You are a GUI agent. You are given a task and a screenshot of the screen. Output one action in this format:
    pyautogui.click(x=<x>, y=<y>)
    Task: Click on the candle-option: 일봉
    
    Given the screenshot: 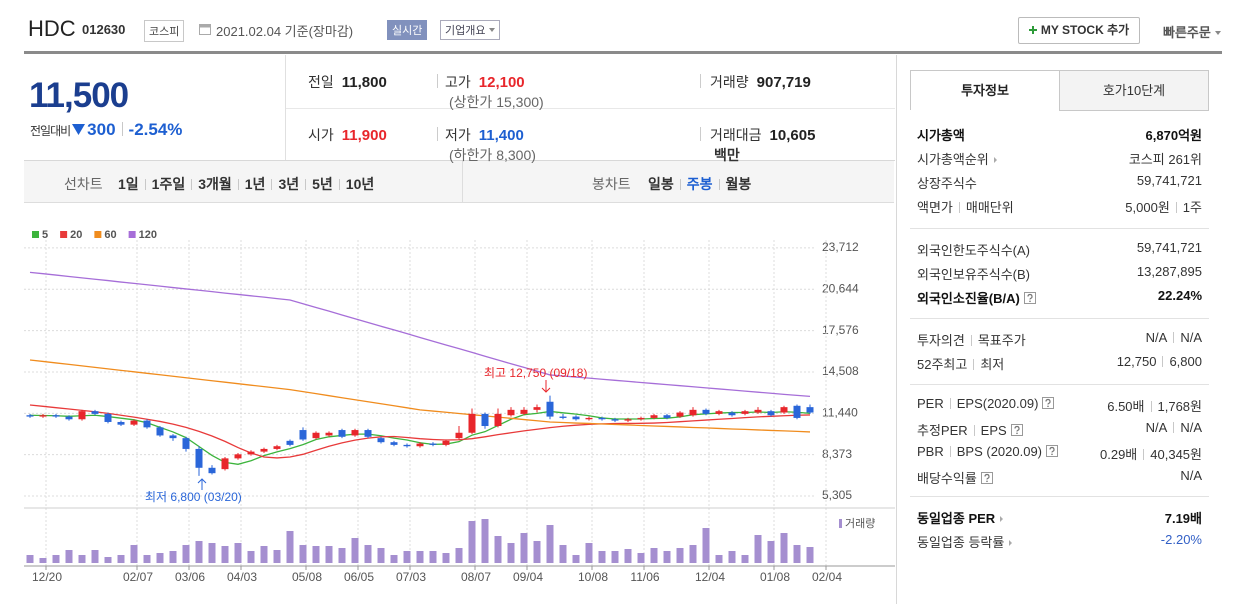 What is the action you would take?
    pyautogui.click(x=661, y=184)
    